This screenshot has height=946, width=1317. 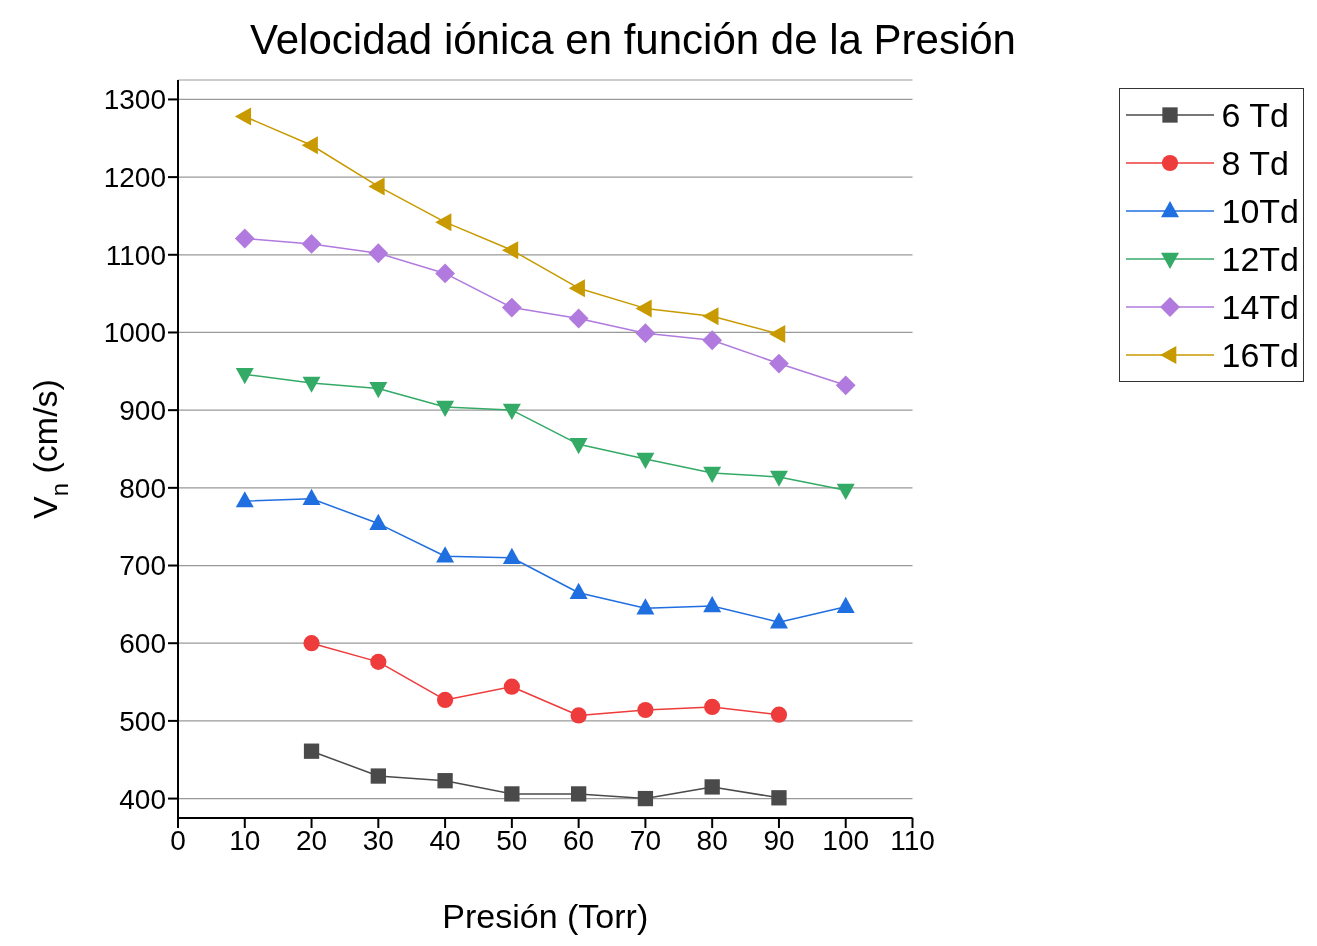 I want to click on legend-label: 8 Td, so click(x=1255, y=163).